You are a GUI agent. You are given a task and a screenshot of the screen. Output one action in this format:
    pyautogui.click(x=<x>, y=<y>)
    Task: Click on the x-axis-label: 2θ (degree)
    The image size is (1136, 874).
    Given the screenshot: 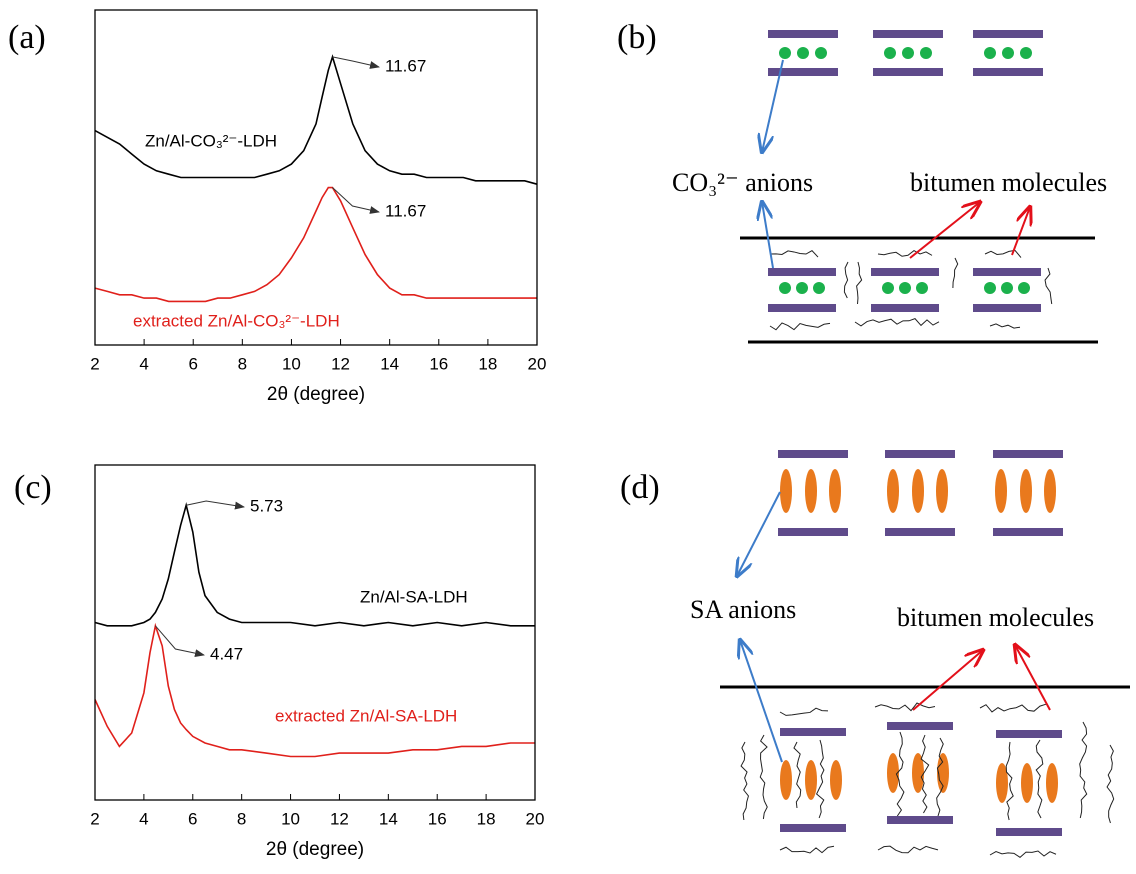 What is the action you would take?
    pyautogui.click(x=316, y=394)
    